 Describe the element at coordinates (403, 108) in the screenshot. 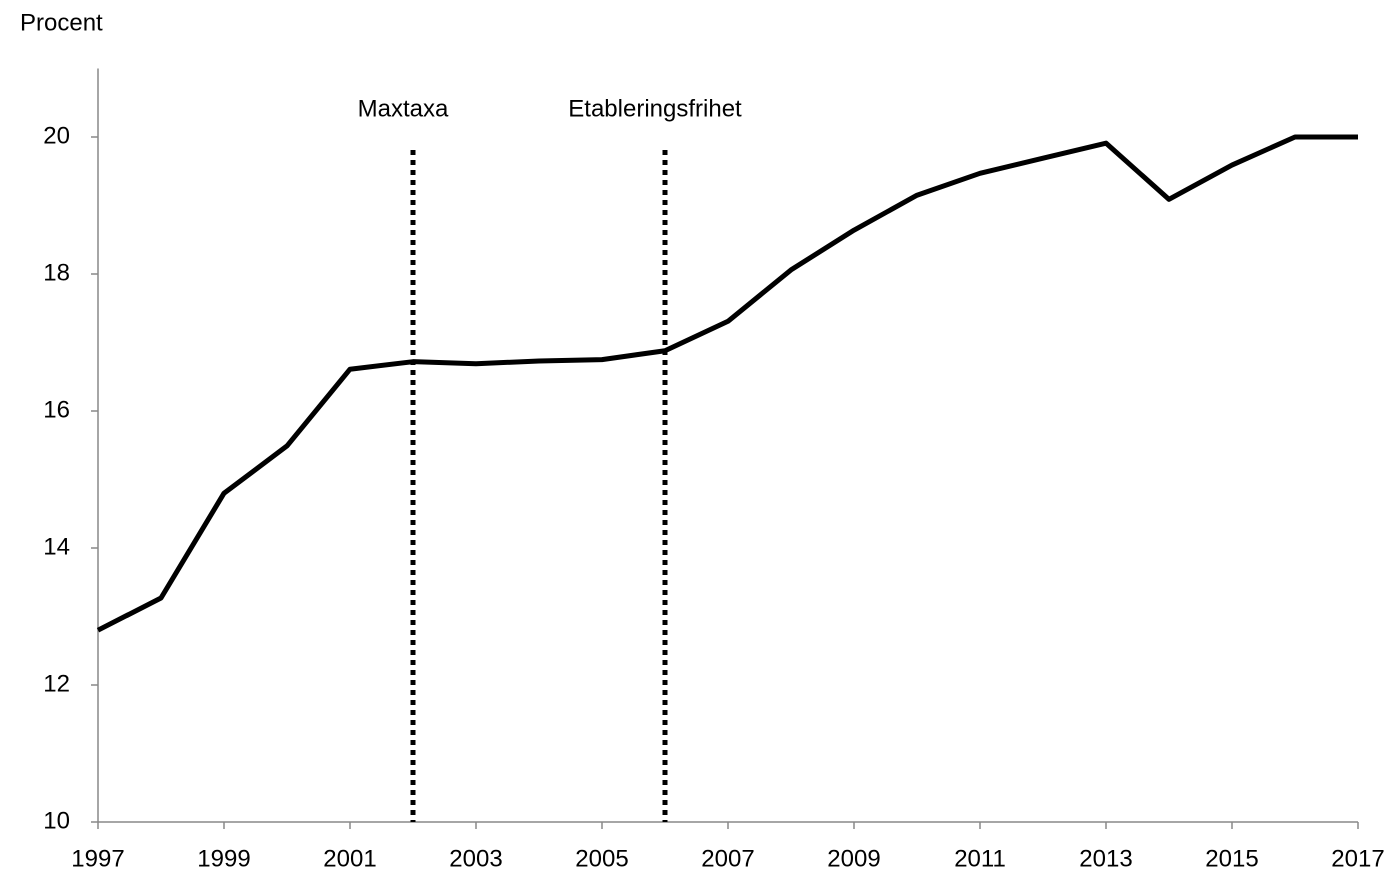

I see `annotation-label: Maxtaxa` at that location.